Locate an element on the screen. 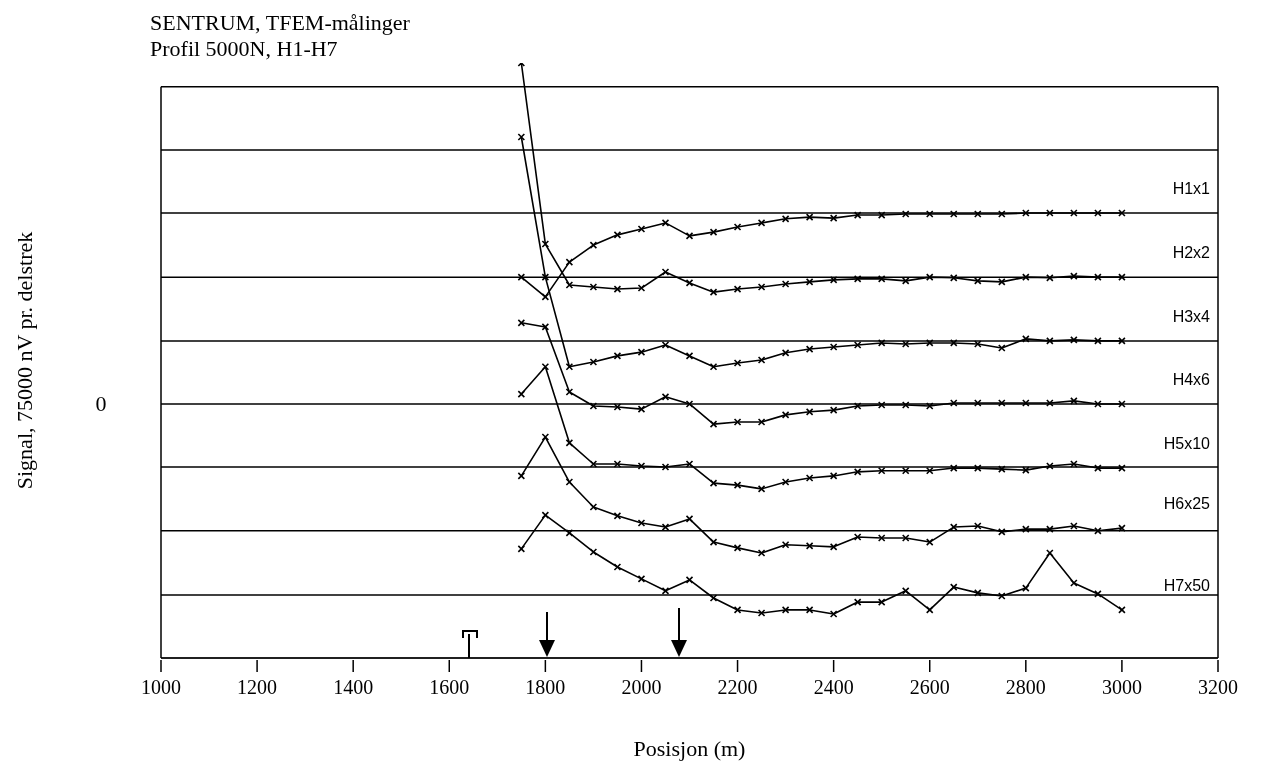 The image size is (1263, 777). x-tick-label: 1000 is located at coordinates (161, 687).